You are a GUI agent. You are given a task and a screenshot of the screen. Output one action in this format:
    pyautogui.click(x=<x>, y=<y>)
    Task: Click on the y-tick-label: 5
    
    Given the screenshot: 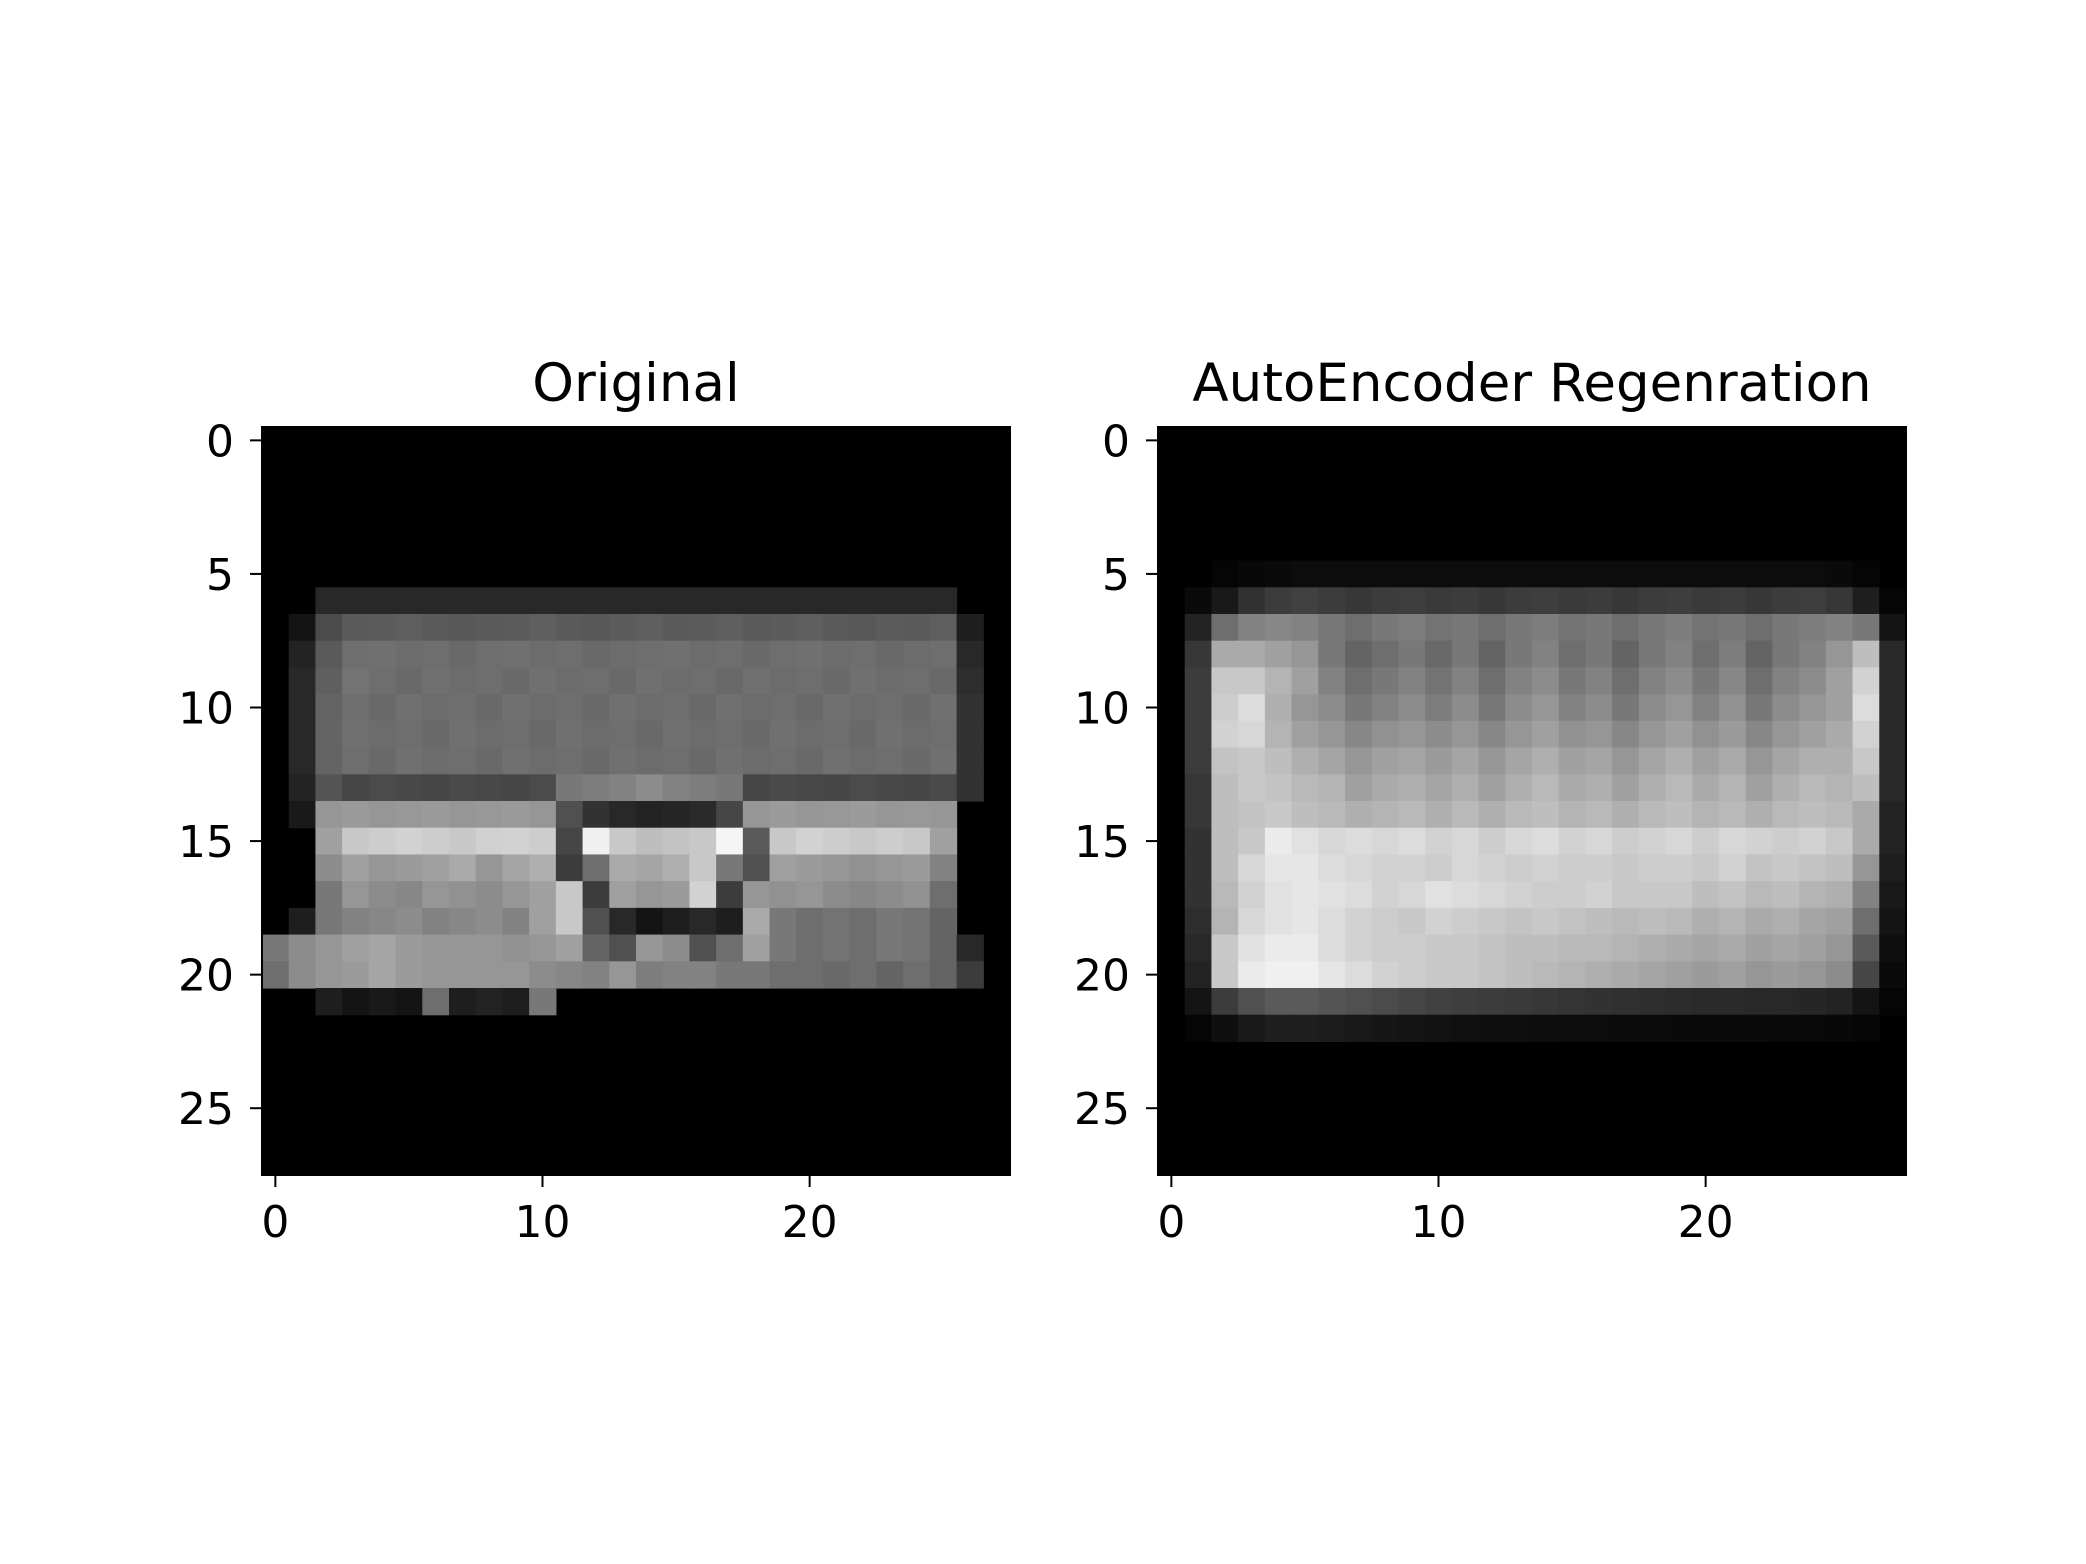 What is the action you would take?
    pyautogui.click(x=220, y=575)
    